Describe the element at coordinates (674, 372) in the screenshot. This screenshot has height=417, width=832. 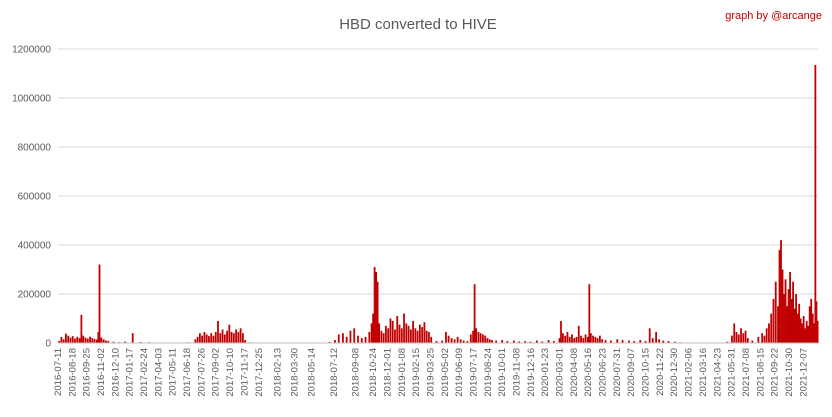
I see `x-tick-label: 2020-12-30` at that location.